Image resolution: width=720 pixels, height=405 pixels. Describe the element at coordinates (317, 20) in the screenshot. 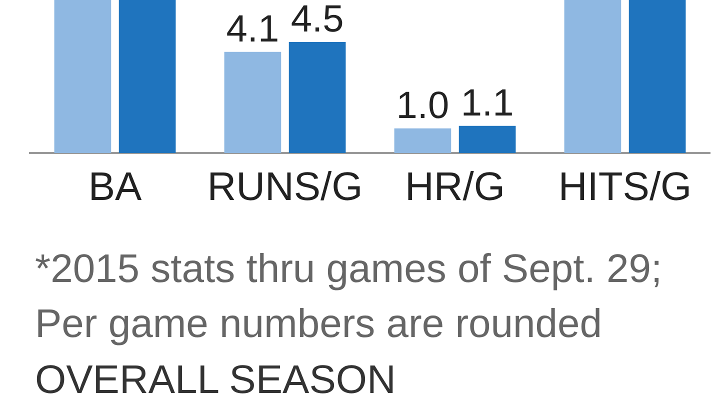

I see `data-label: 4.5` at that location.